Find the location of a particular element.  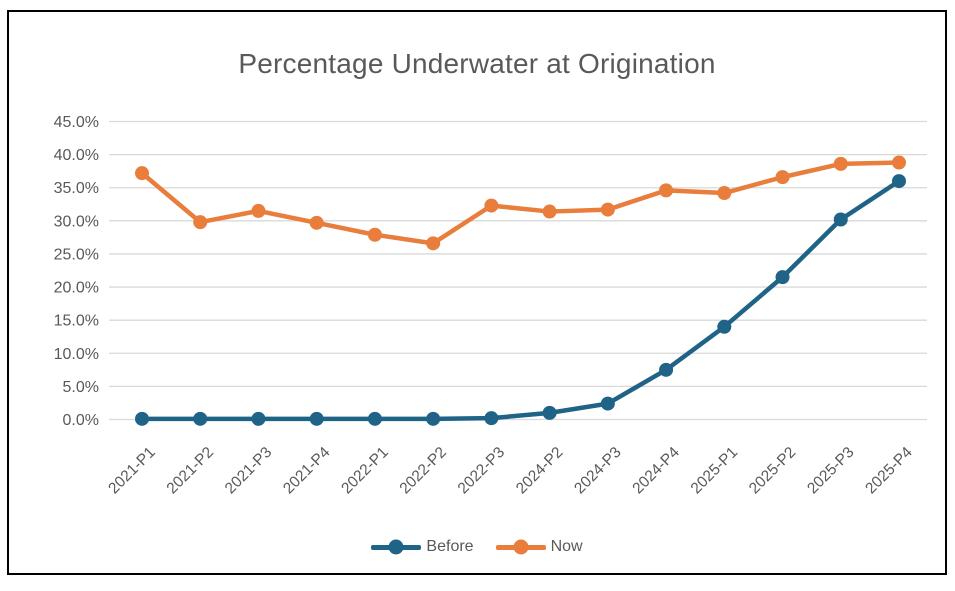

x-axis-tick-label: 2021-P4 is located at coordinates (307, 471).